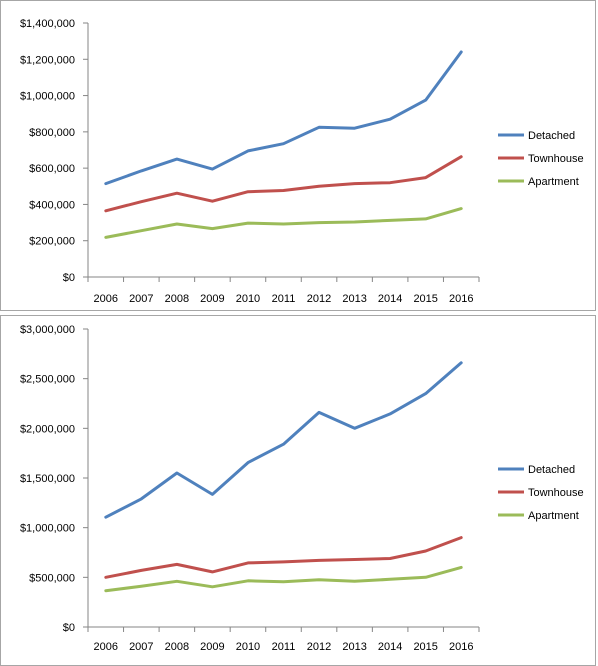 This screenshot has width=598, height=666. What do you see at coordinates (52, 205) in the screenshot?
I see `y-tick-label: $400,000` at bounding box center [52, 205].